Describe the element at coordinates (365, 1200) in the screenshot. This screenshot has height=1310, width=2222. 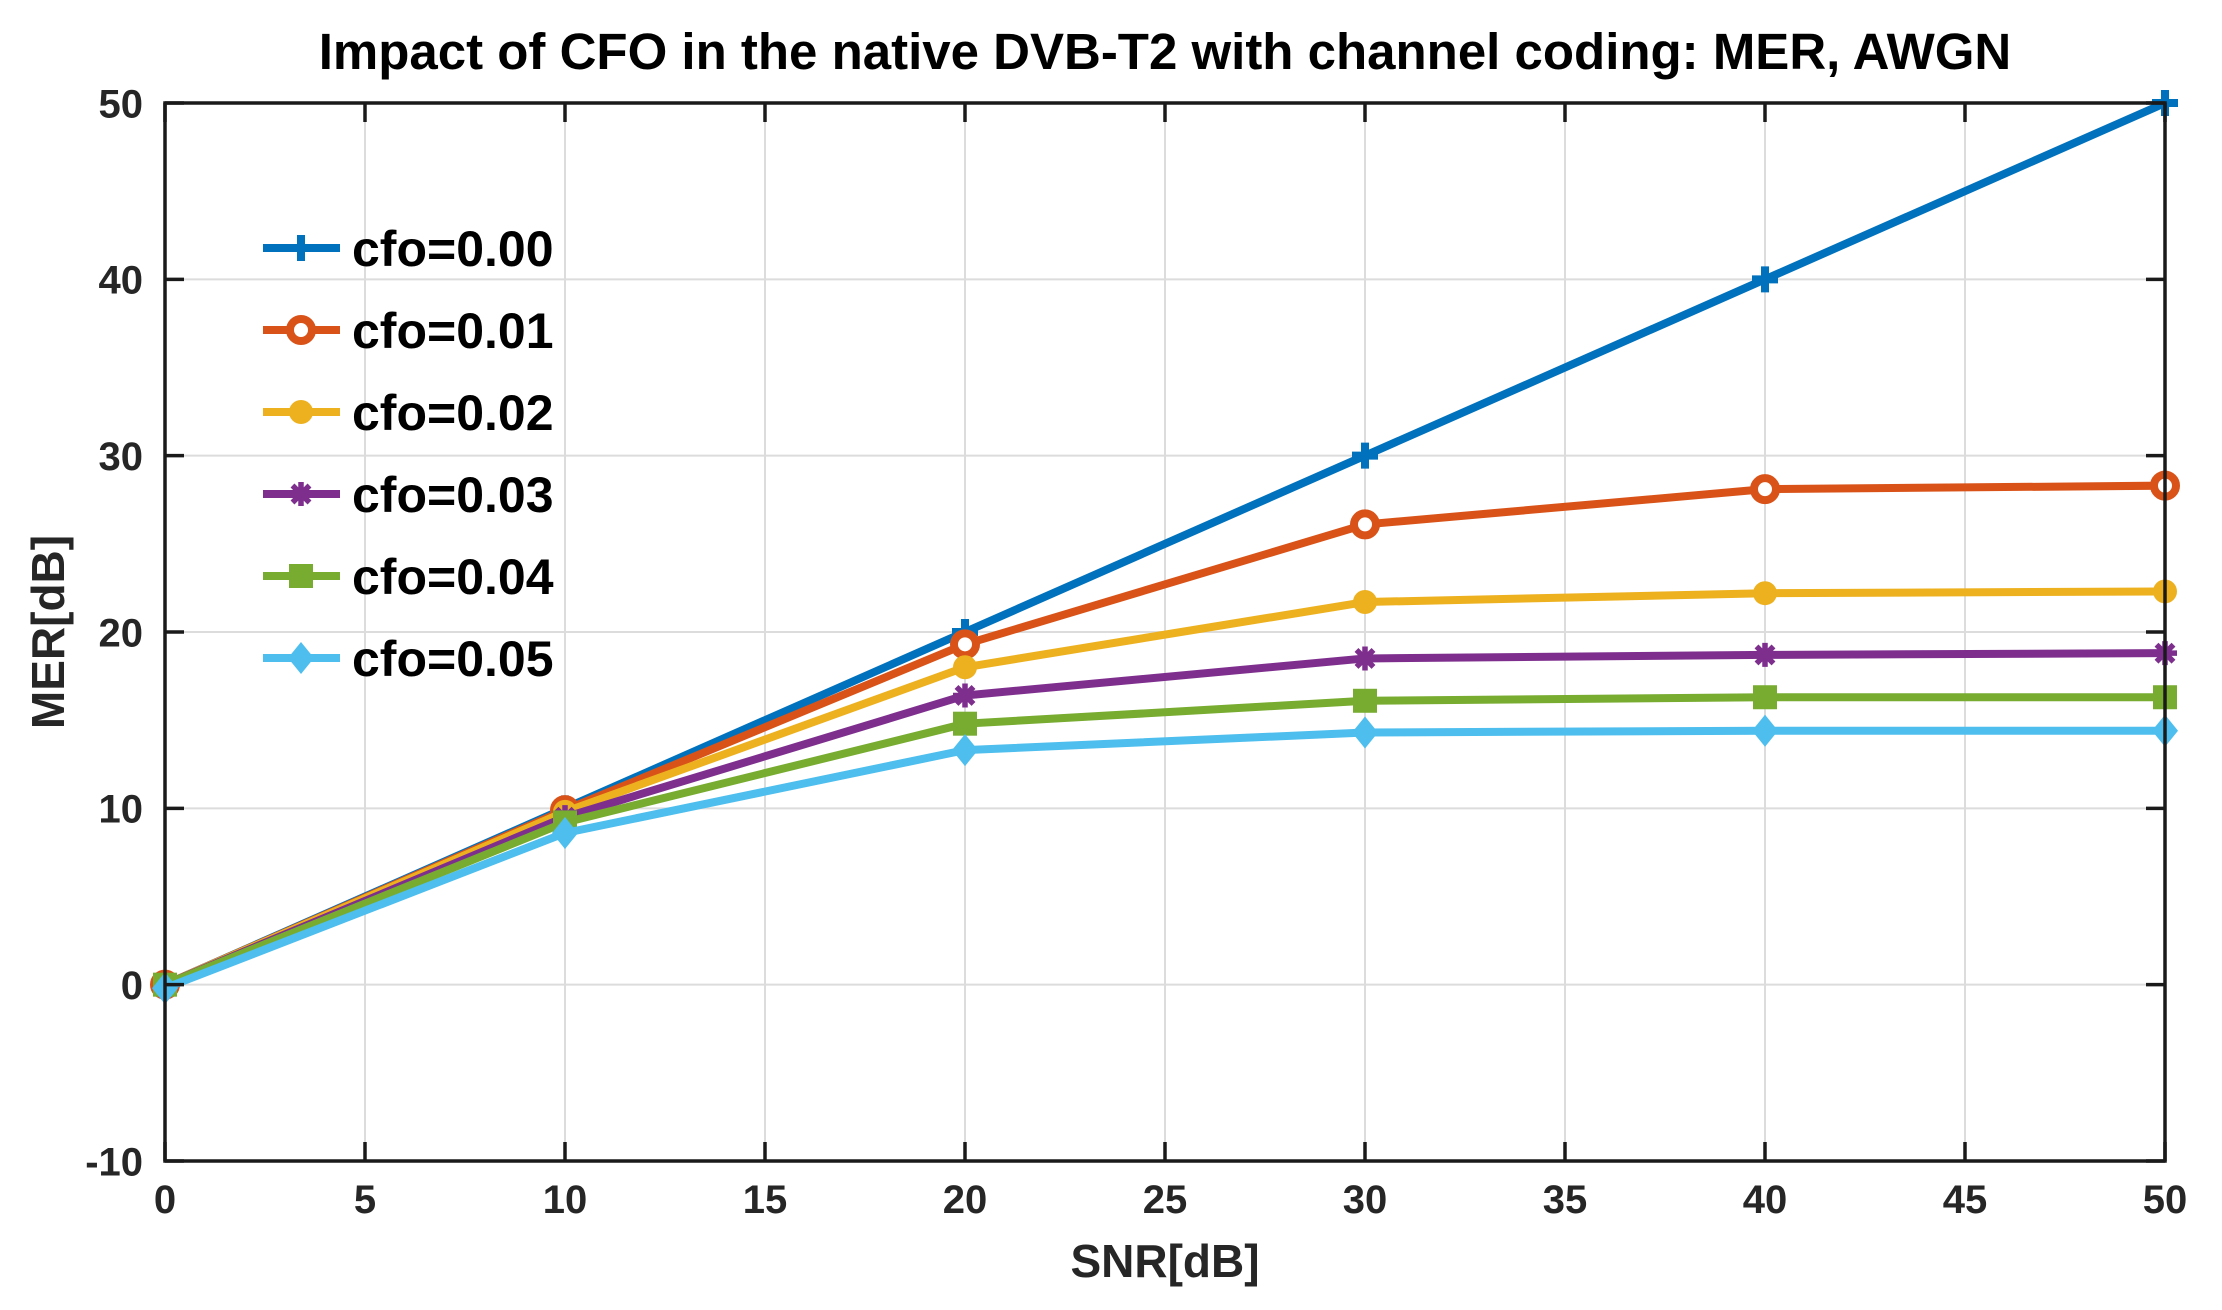
I see `x-tick-label: 5` at that location.